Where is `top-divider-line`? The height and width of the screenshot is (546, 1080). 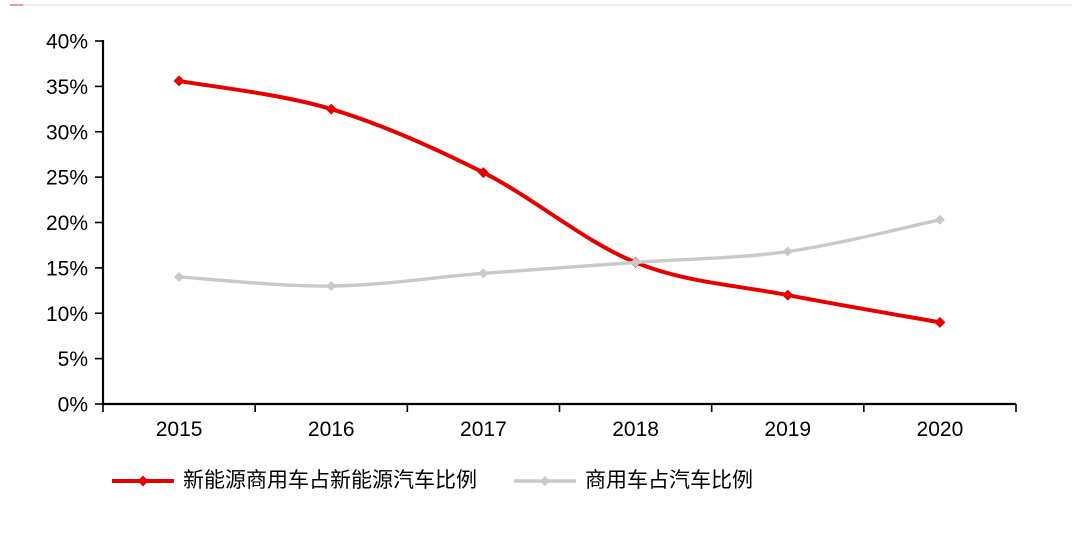
top-divider-line is located at coordinates (541, 5).